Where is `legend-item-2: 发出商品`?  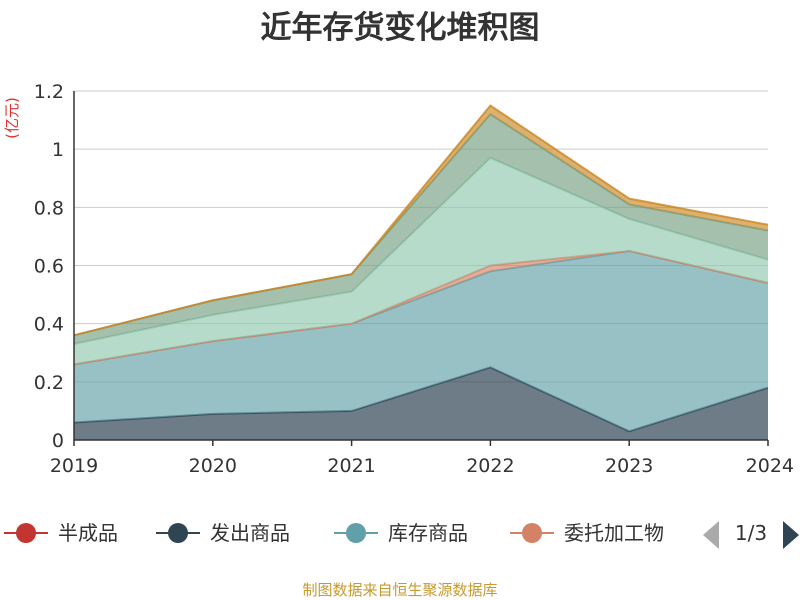
legend-item-2: 发出商品 is located at coordinates (223, 533).